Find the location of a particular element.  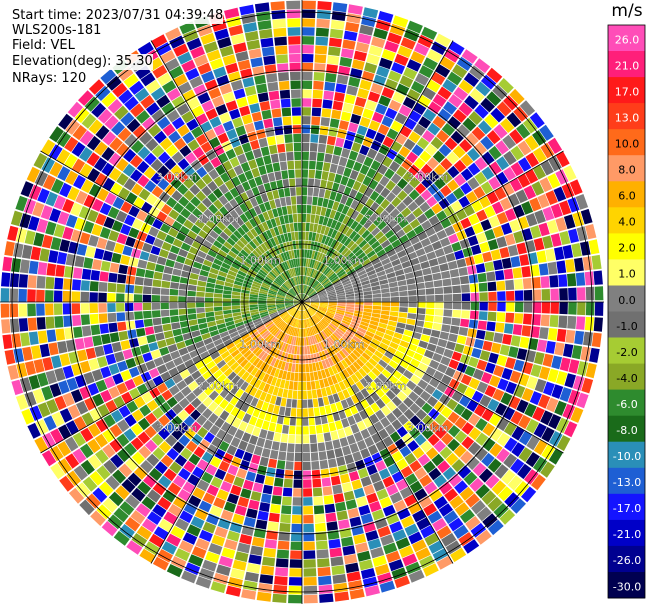

colorbar-unit: m/s is located at coordinates (626, 11).